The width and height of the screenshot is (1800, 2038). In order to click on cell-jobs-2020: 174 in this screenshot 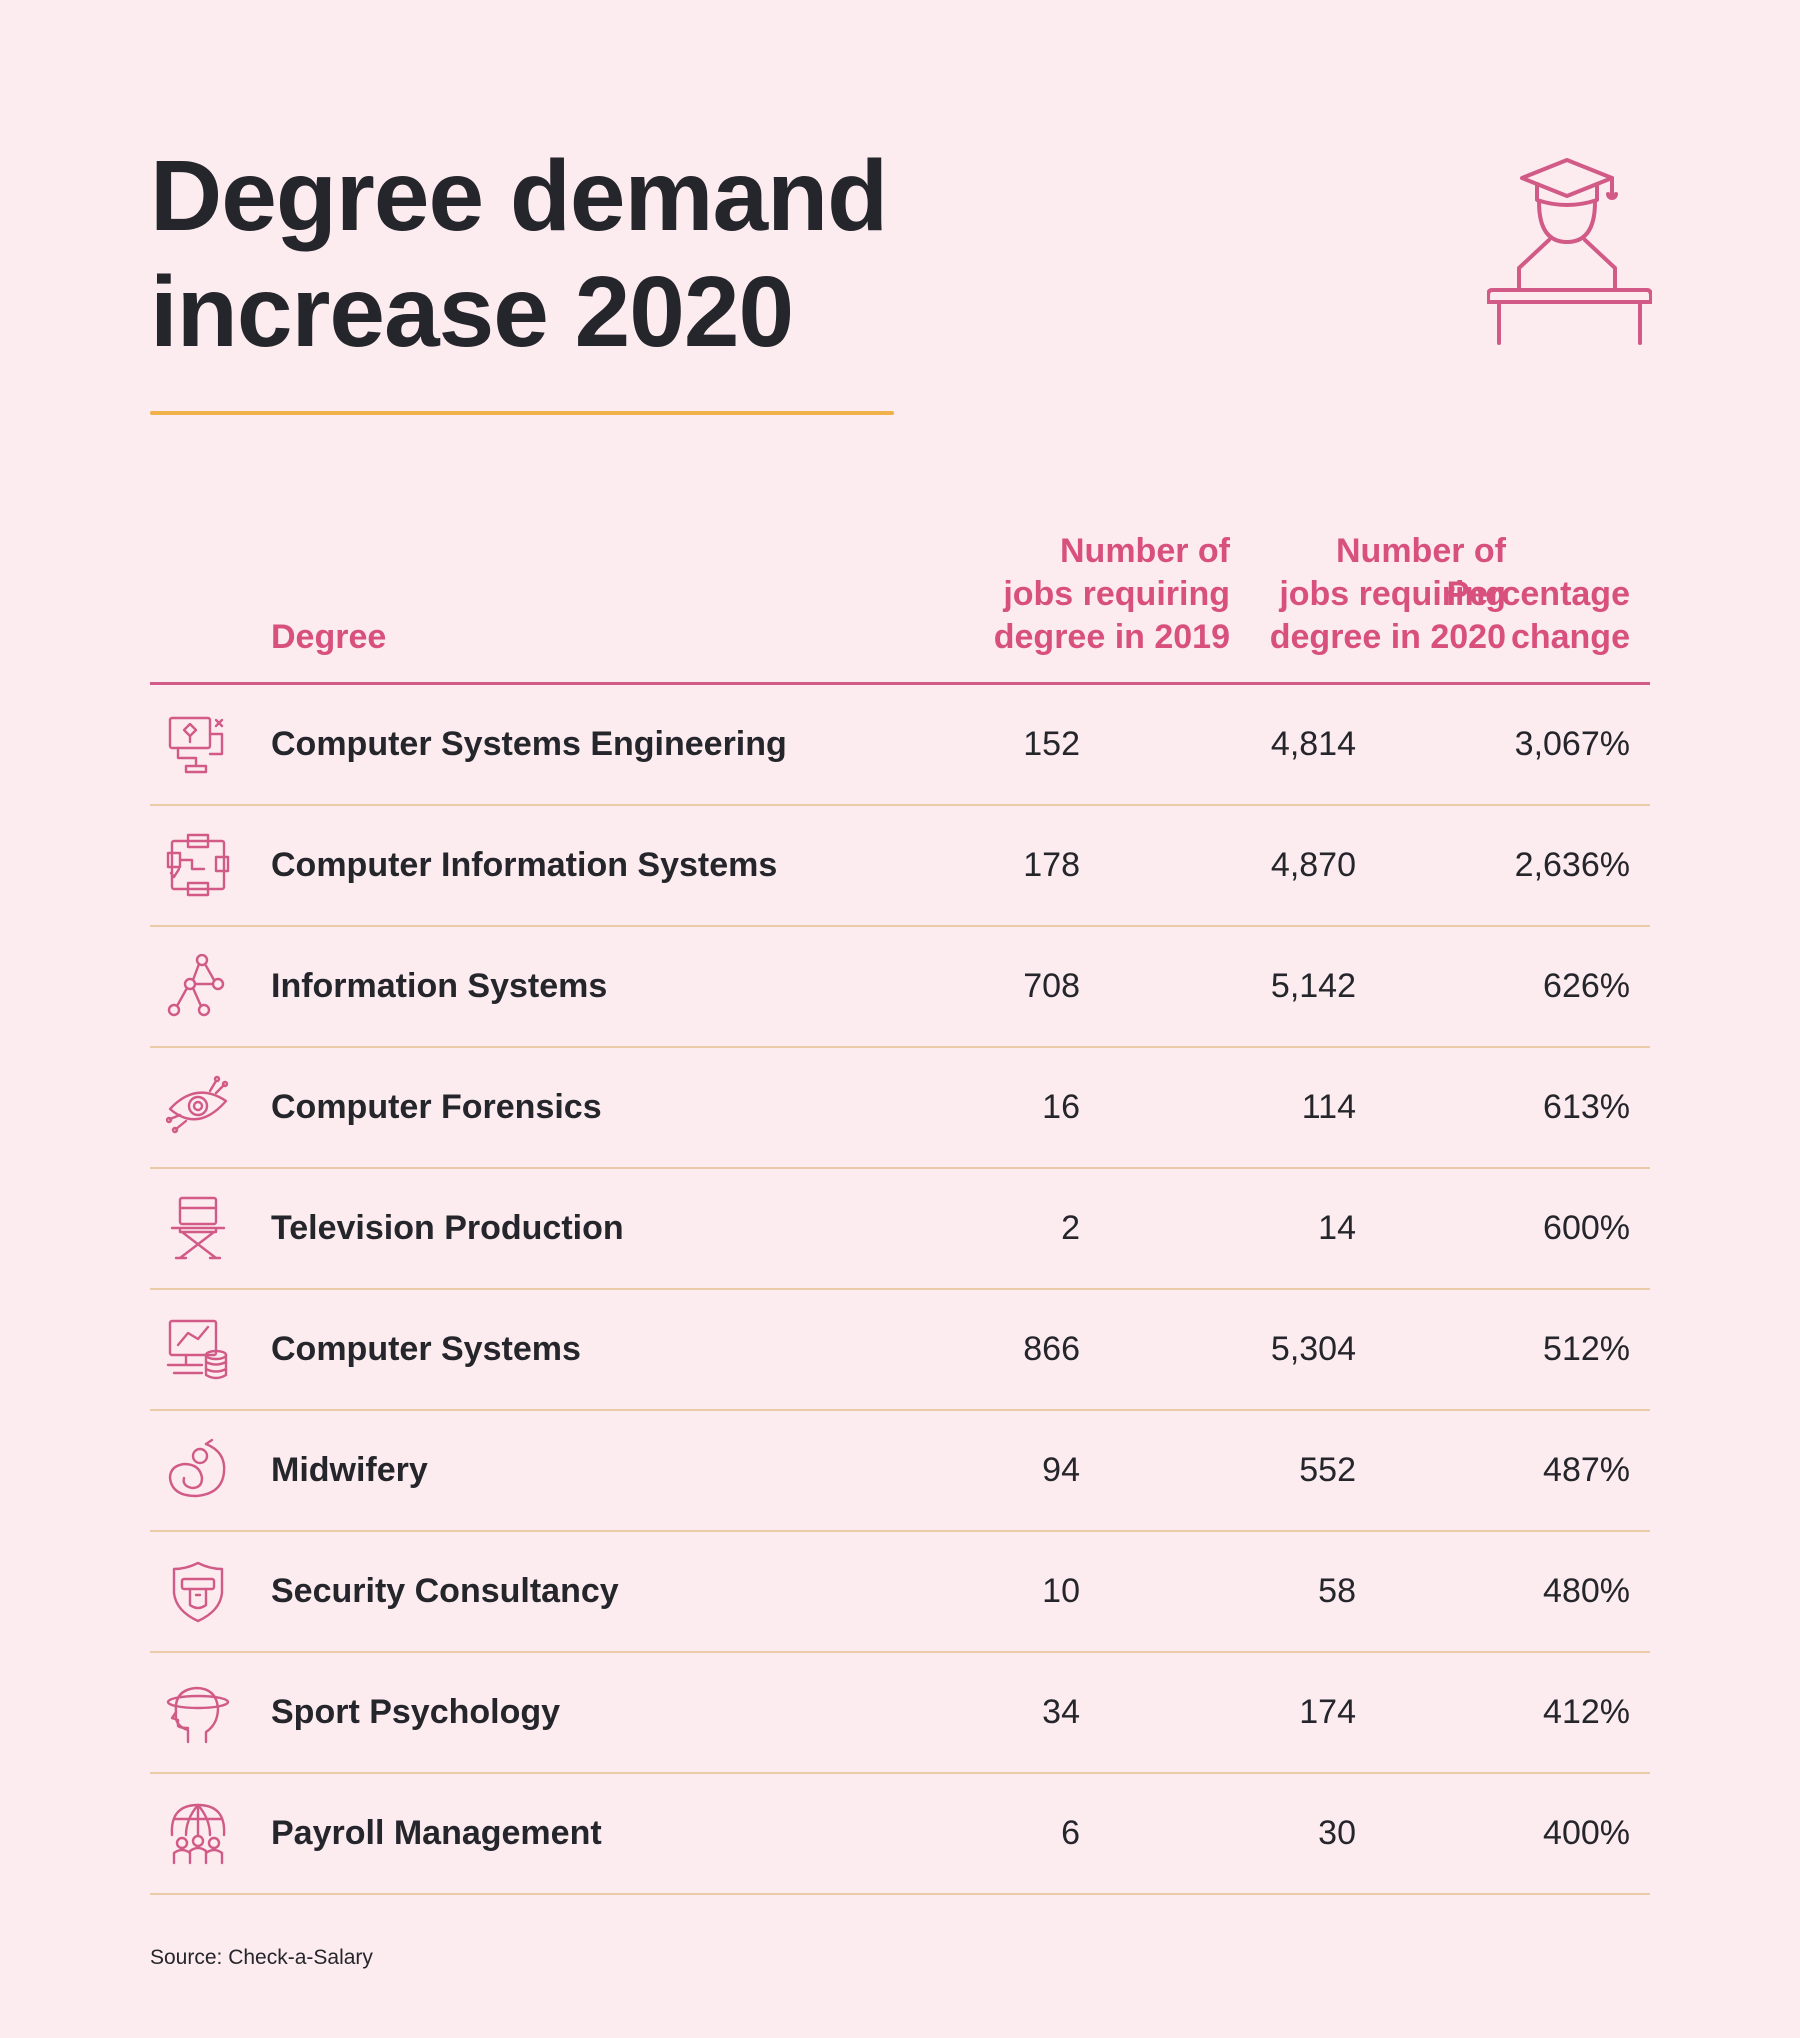, I will do `click(1327, 1712)`.